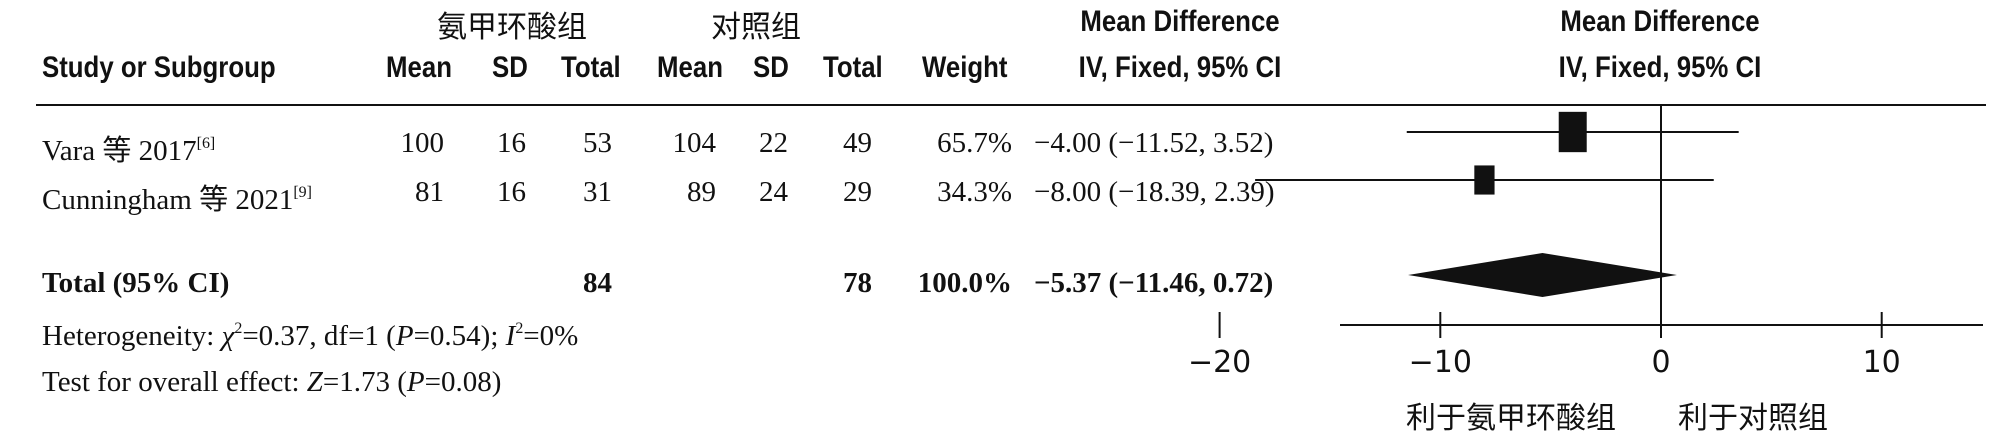 The width and height of the screenshot is (2008, 437). I want to click on md-title-header-table: Mean Difference, so click(1180, 21).